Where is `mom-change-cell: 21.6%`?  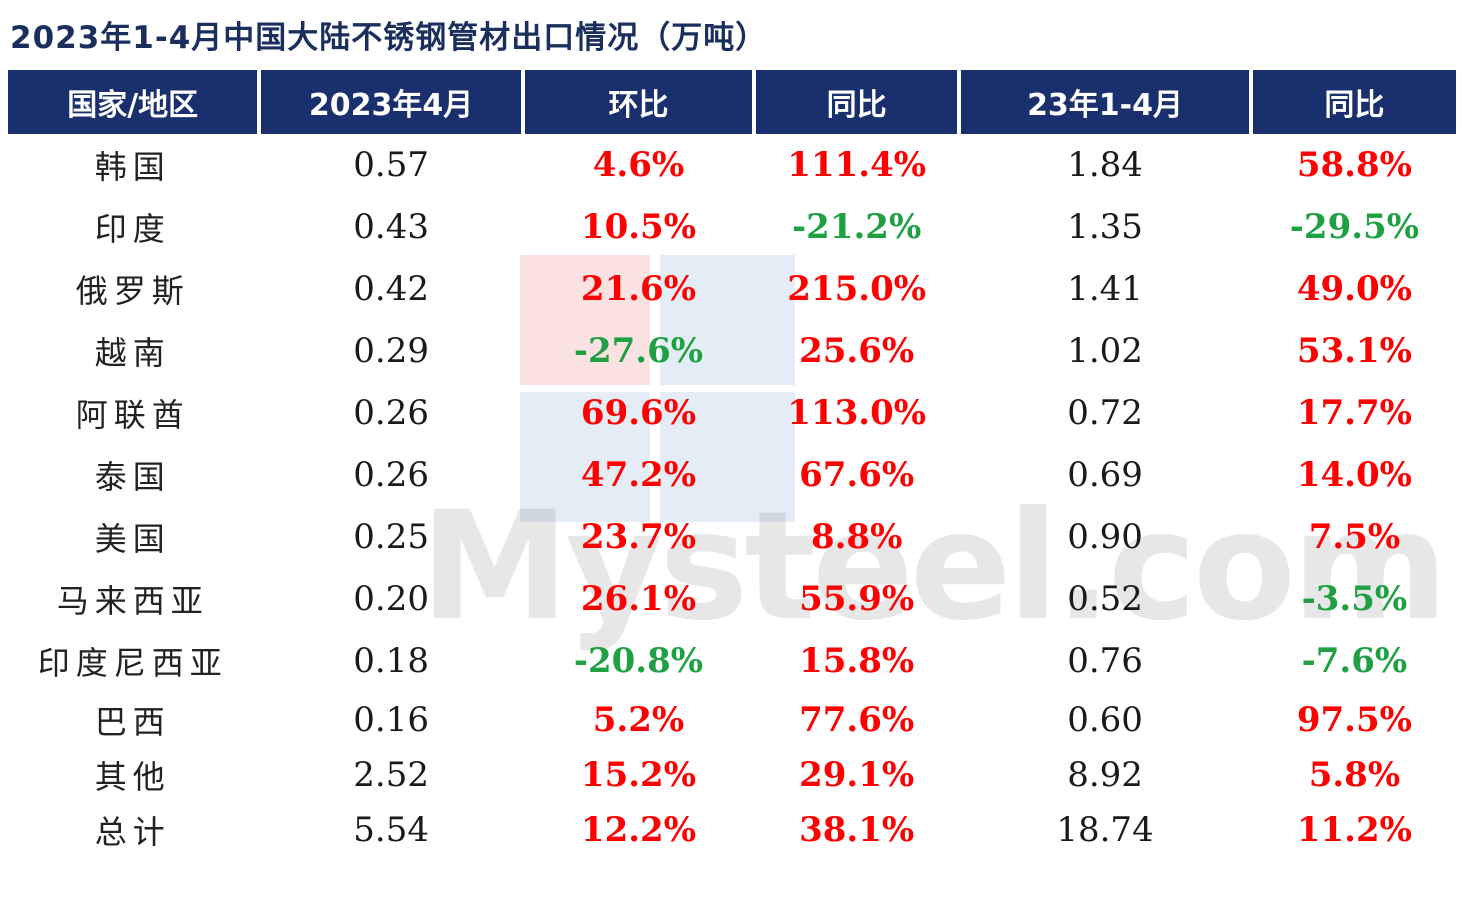 mom-change-cell: 21.6% is located at coordinates (638, 289).